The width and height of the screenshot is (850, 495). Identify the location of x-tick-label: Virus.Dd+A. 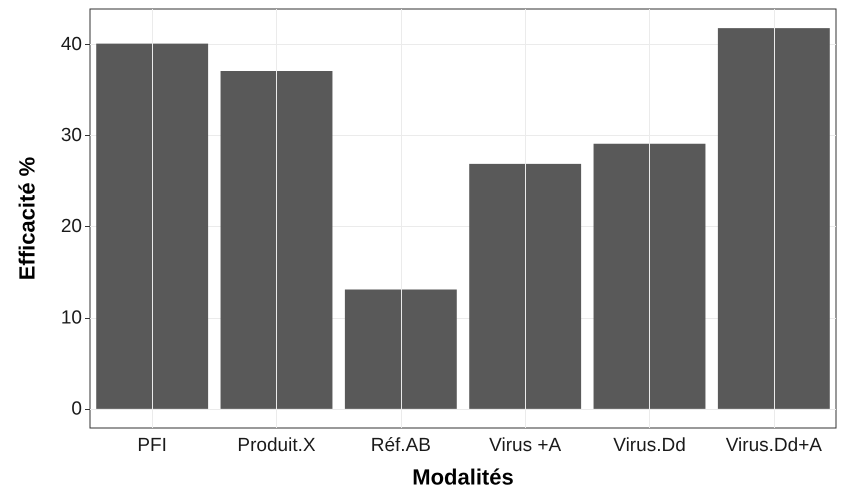
(774, 445).